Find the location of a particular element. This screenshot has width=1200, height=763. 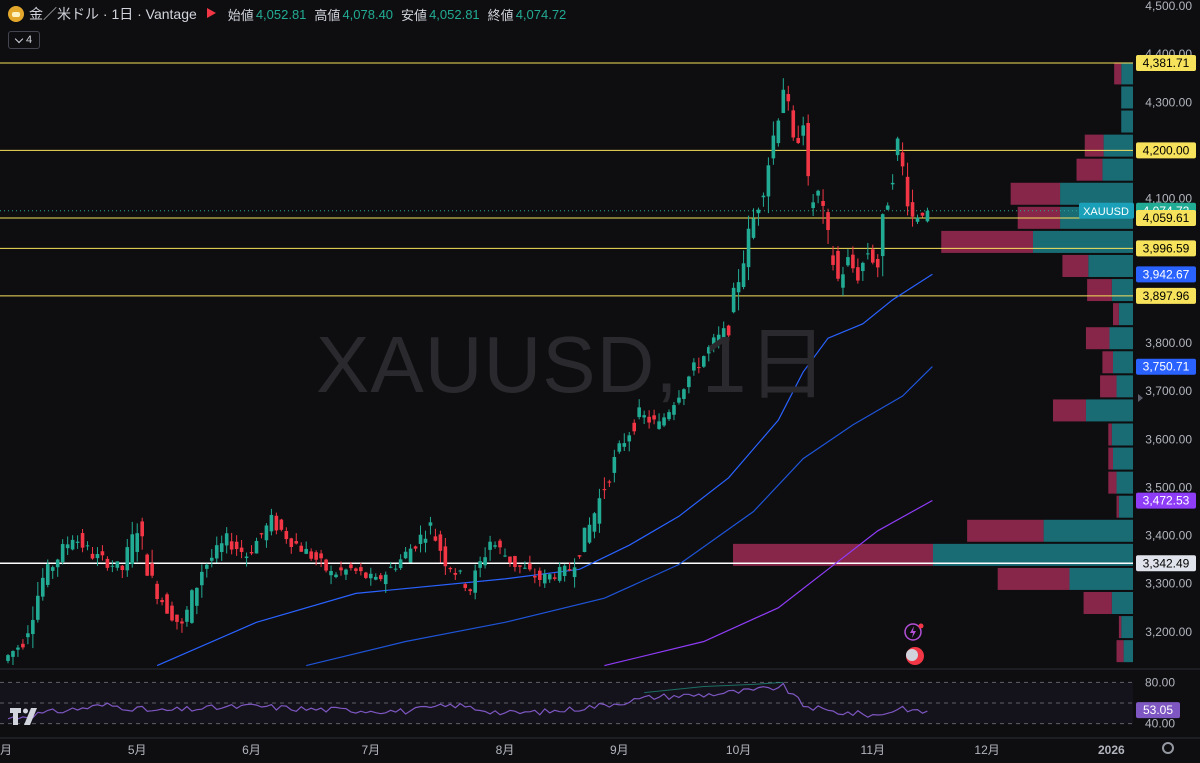

price-axis-tick-label: 4,500.00 is located at coordinates (1168, 6).